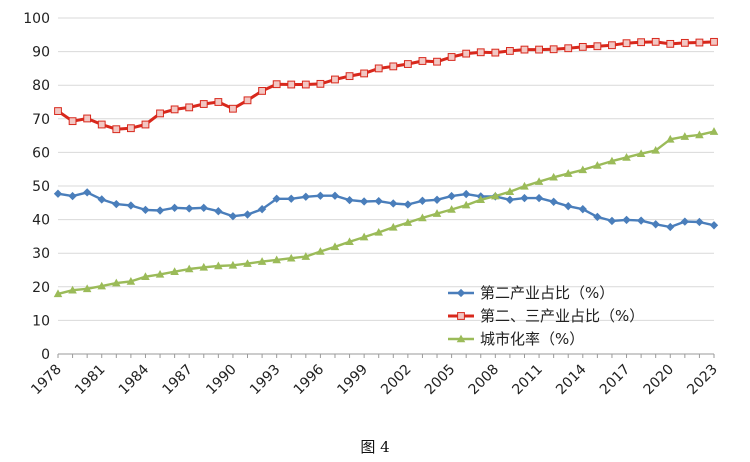 The image size is (750, 462). I want to click on y-tick-label: 90, so click(41, 53).